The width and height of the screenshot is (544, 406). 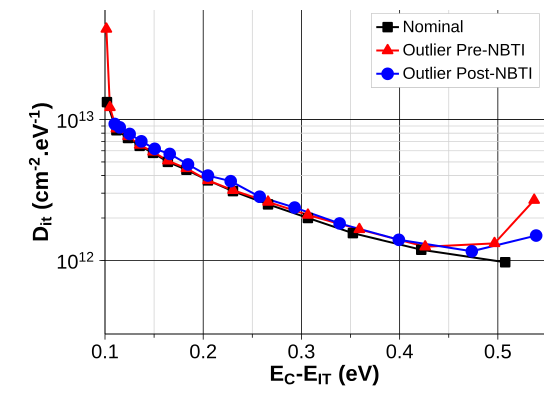 What do you see at coordinates (301, 351) in the screenshot?
I see `x-tick-label: 0.3` at bounding box center [301, 351].